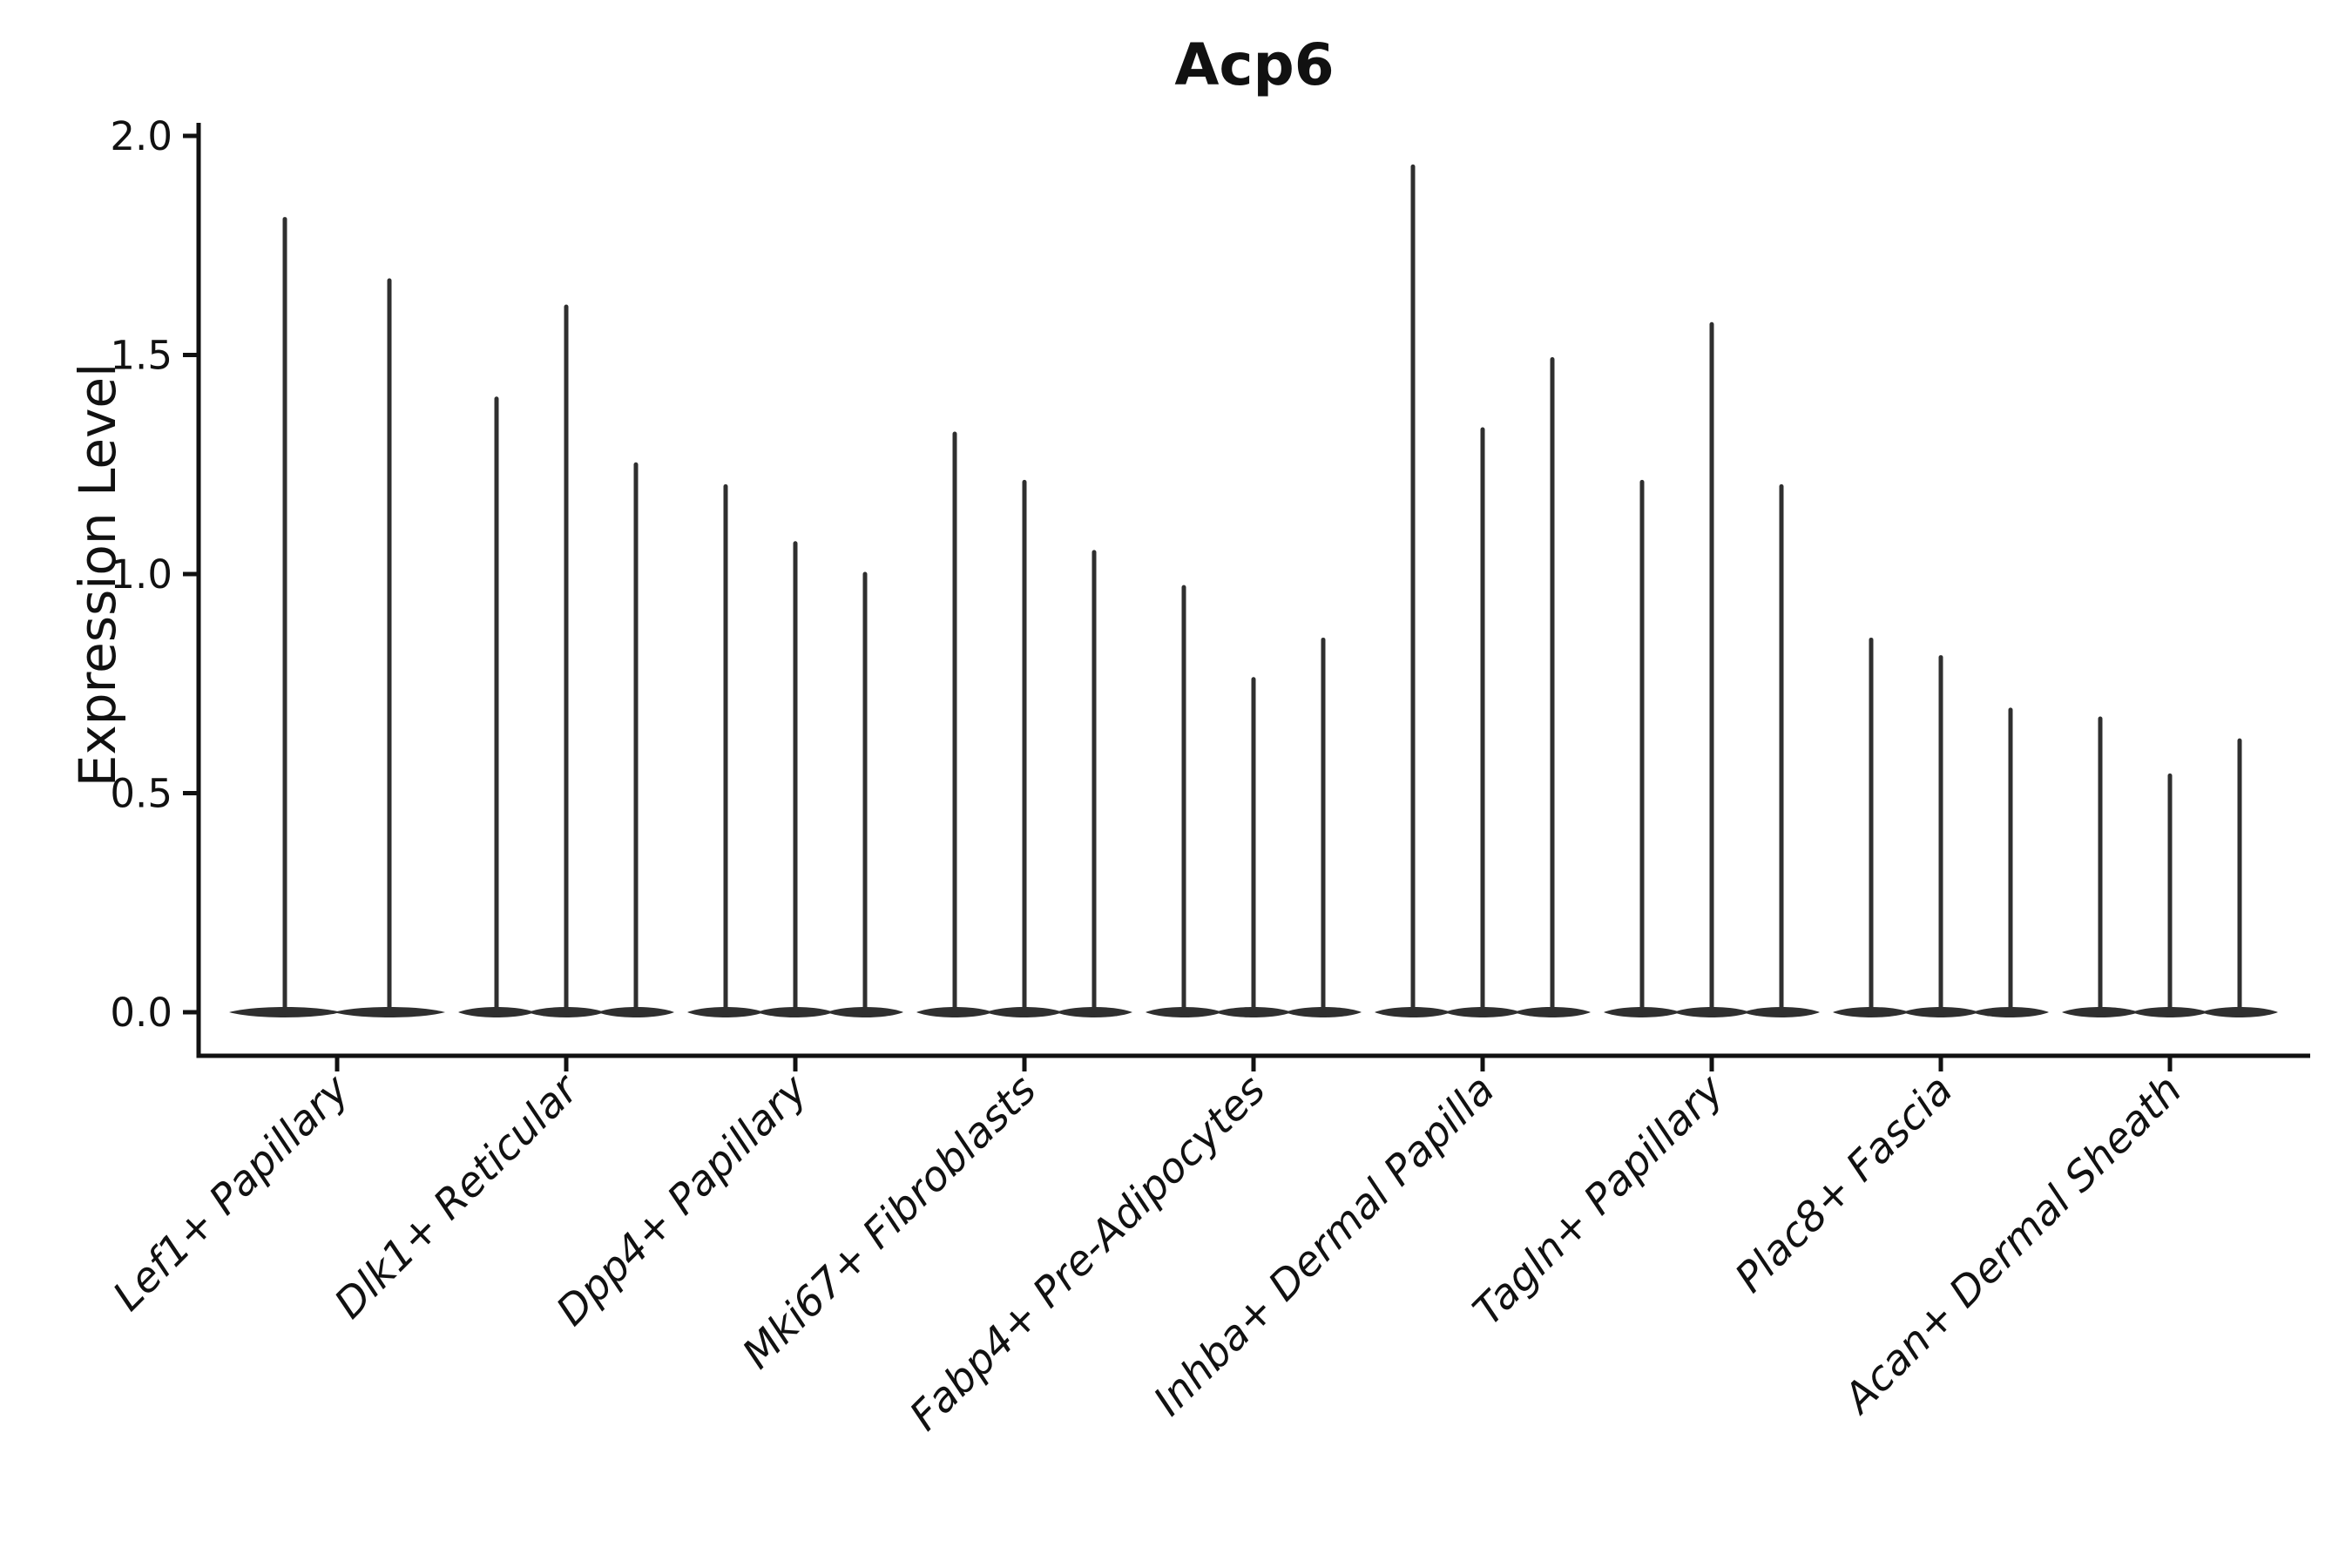  What do you see at coordinates (98, 575) in the screenshot?
I see `y-axis-label: Expression Level` at bounding box center [98, 575].